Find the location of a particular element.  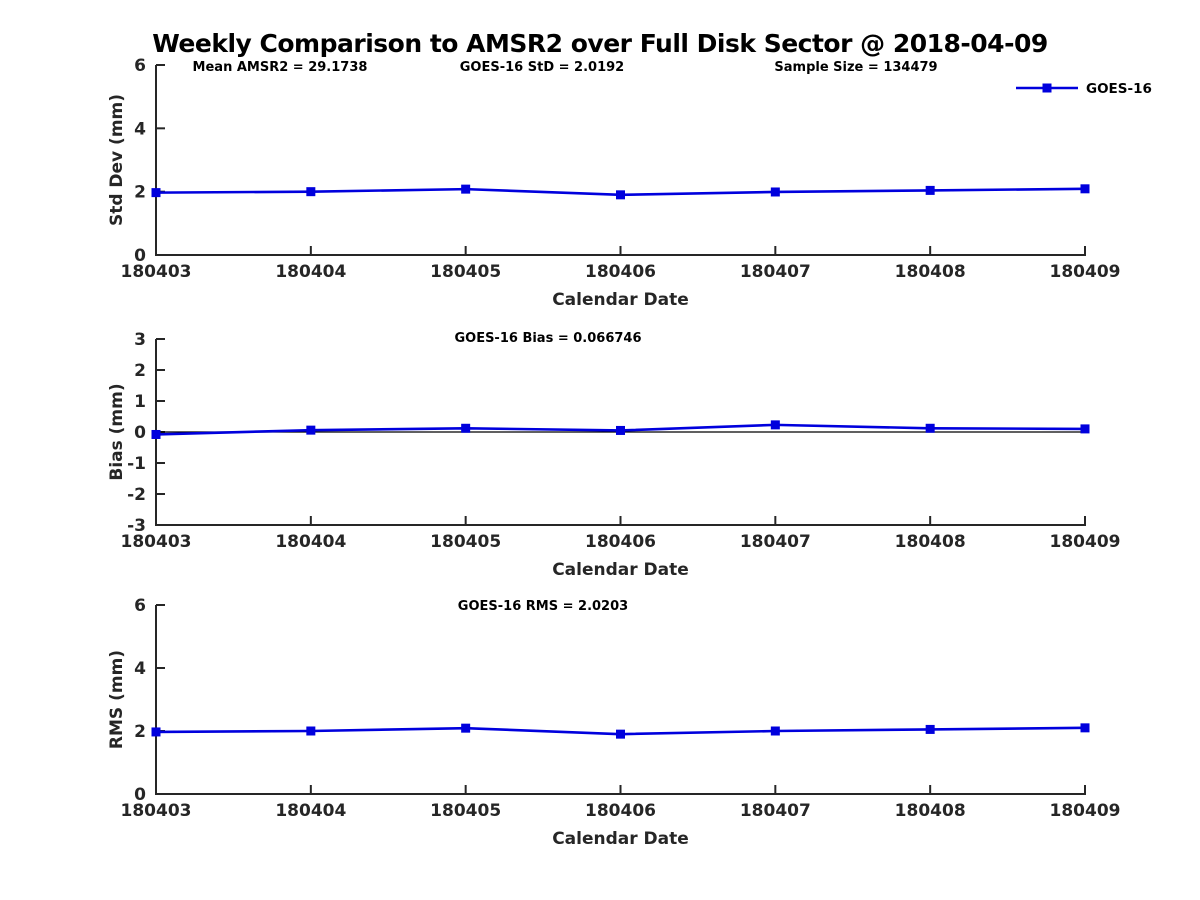

annotation: GOES-16 RMS = 2.0203 is located at coordinates (543, 606).